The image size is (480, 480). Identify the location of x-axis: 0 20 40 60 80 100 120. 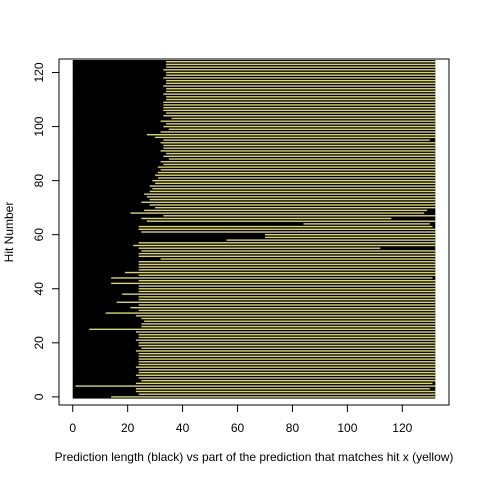
(241, 419).